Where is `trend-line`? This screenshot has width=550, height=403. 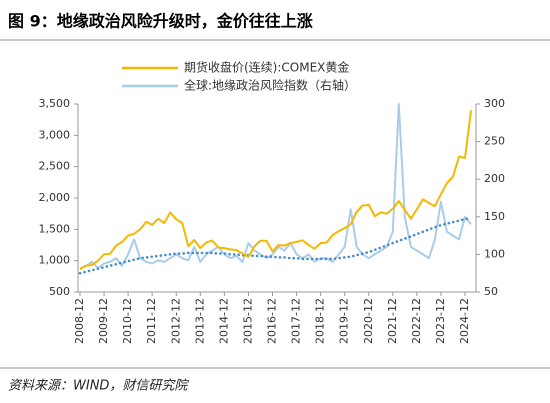 trend-line is located at coordinates (275, 246).